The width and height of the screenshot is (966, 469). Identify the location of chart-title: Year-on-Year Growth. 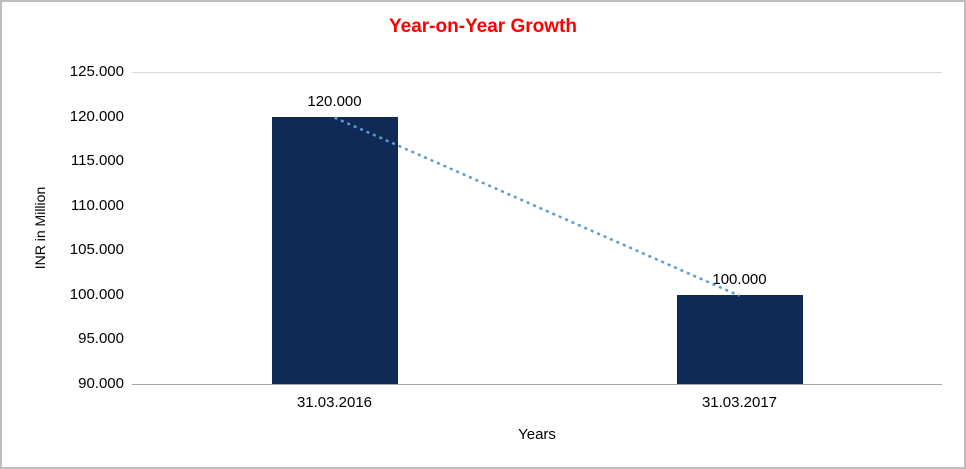
(483, 26).